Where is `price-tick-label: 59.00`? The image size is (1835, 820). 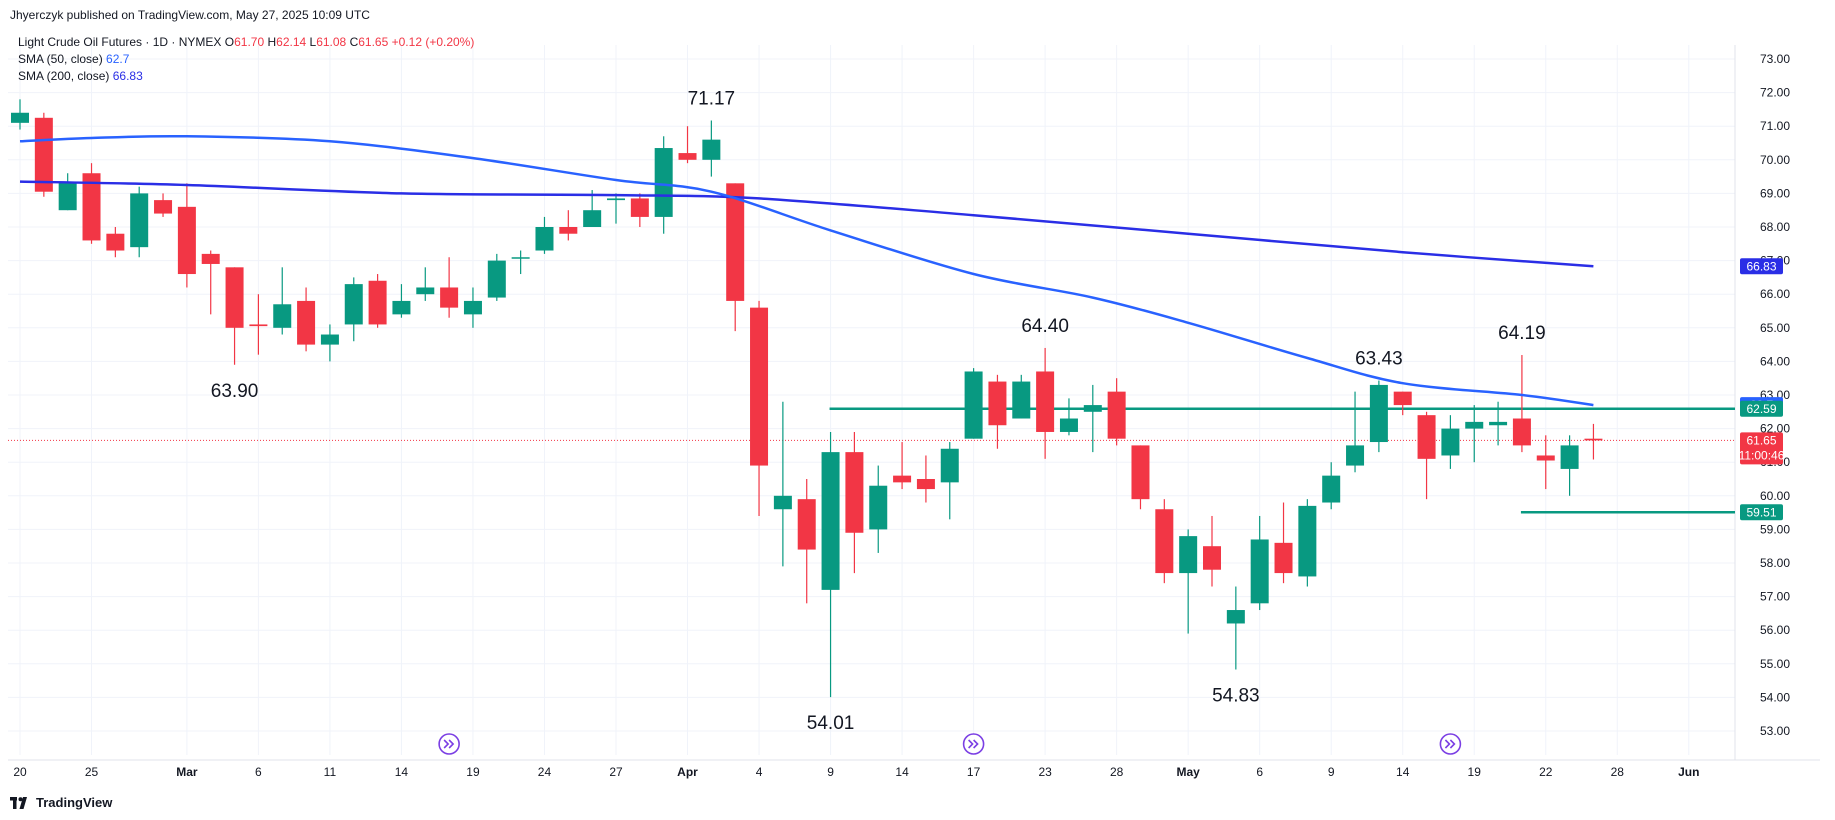
price-tick-label: 59.00 is located at coordinates (1775, 529).